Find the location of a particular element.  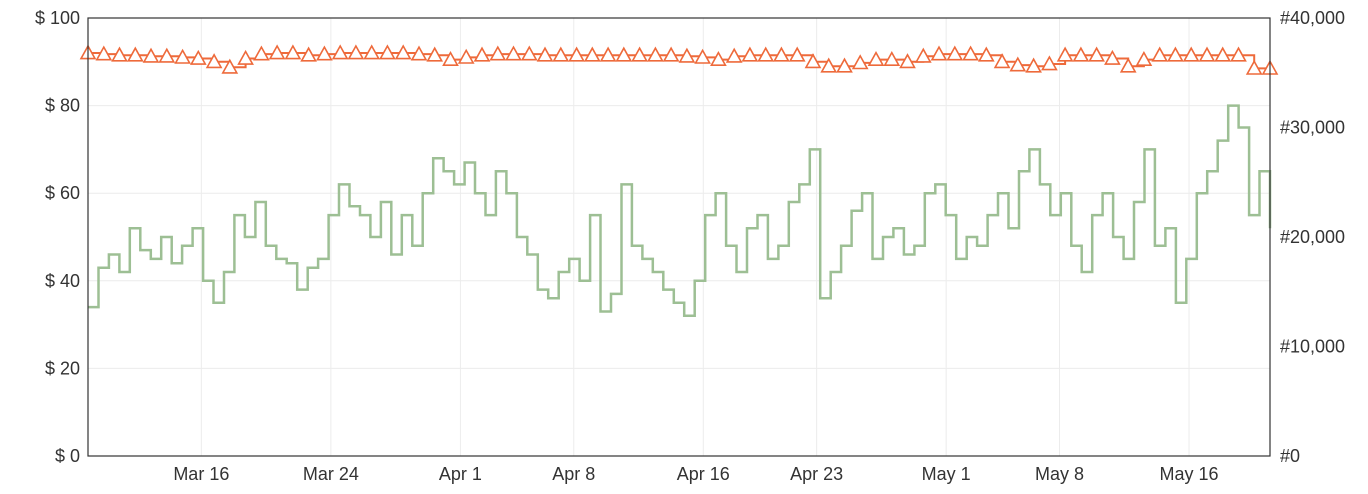

x-tick-label: Apr 8 is located at coordinates (573, 474).